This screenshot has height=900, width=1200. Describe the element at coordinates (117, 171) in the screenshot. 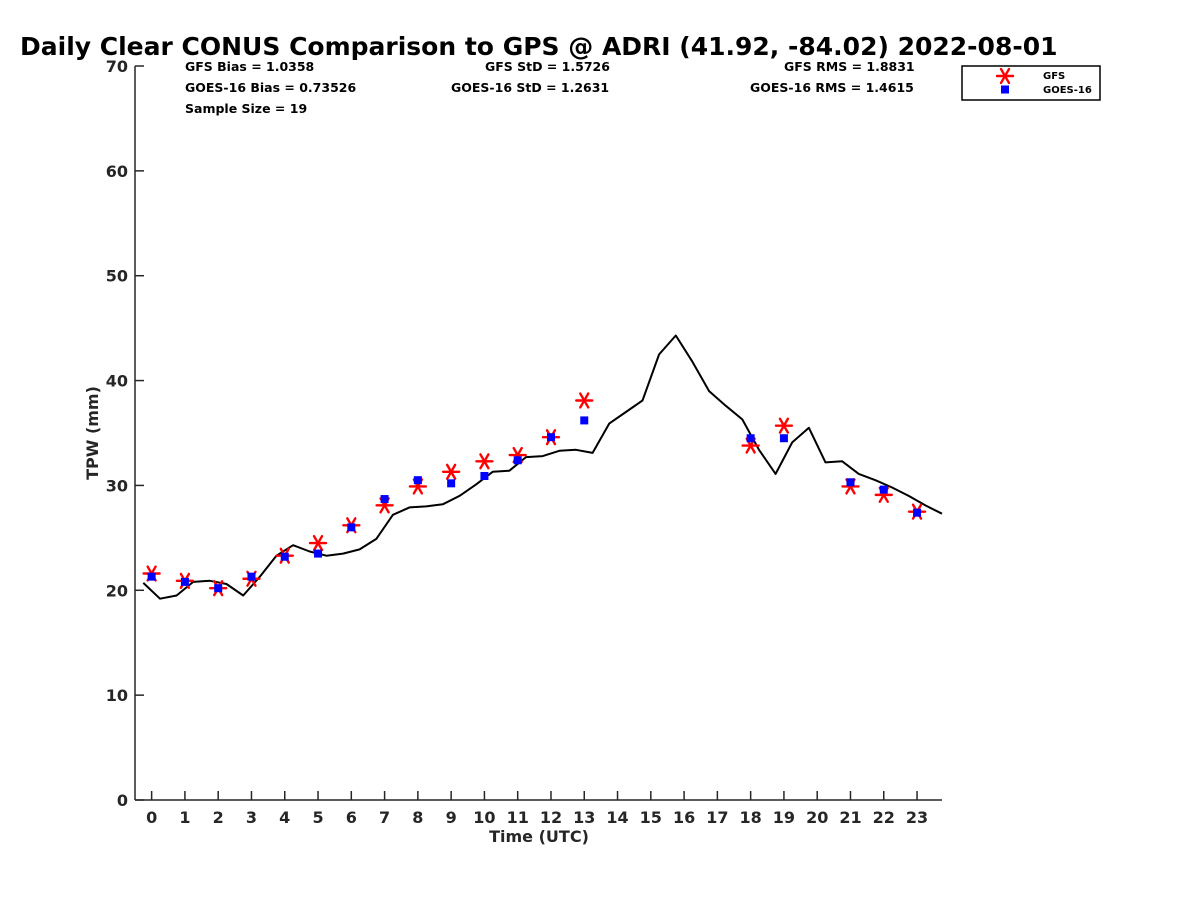

I see `y-tick-label: 60` at that location.